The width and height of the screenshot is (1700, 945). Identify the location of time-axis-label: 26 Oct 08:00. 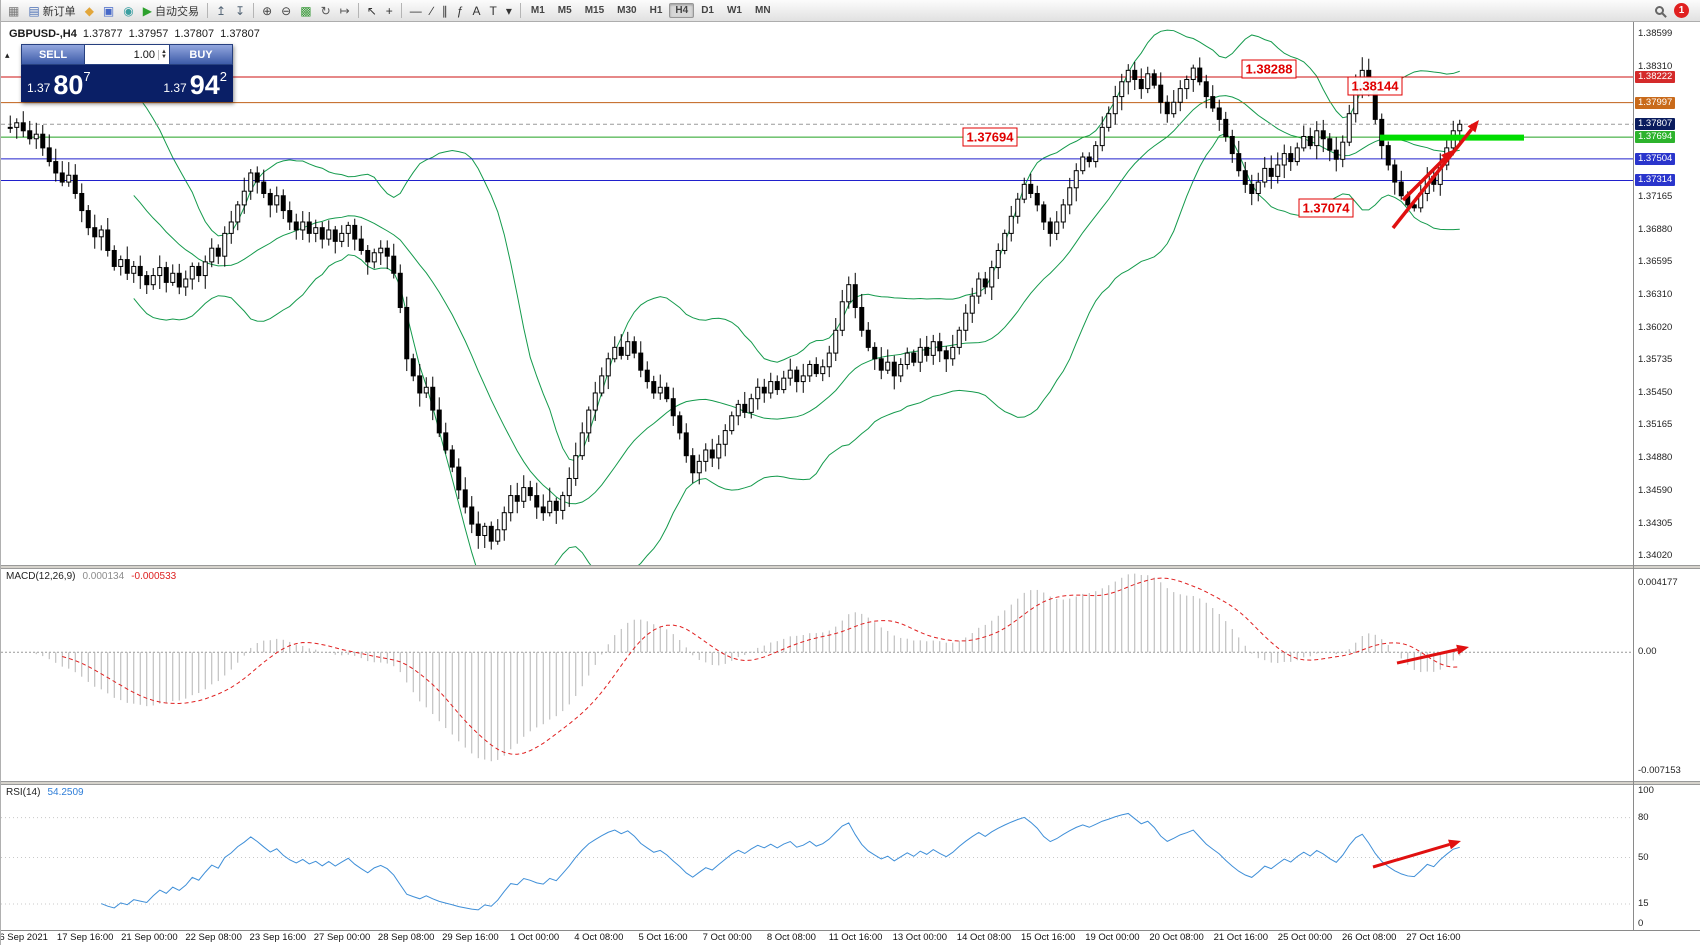
(1369, 937).